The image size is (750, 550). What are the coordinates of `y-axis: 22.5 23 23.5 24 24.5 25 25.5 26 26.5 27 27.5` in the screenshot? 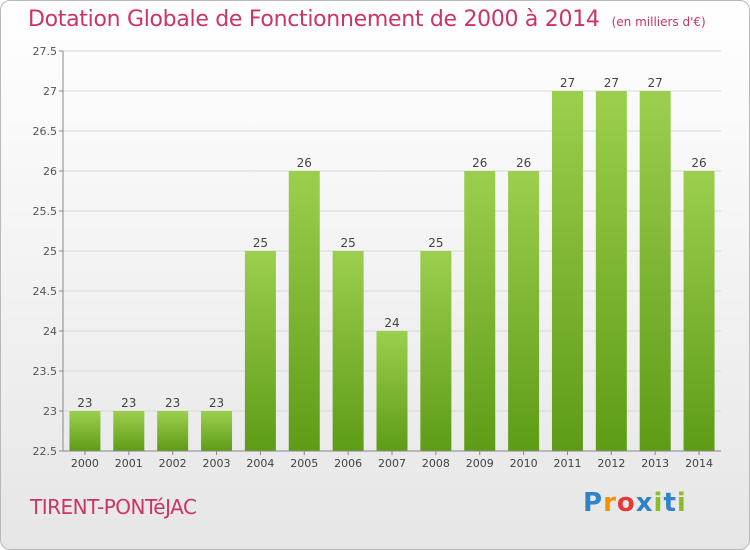 It's located at (48, 251).